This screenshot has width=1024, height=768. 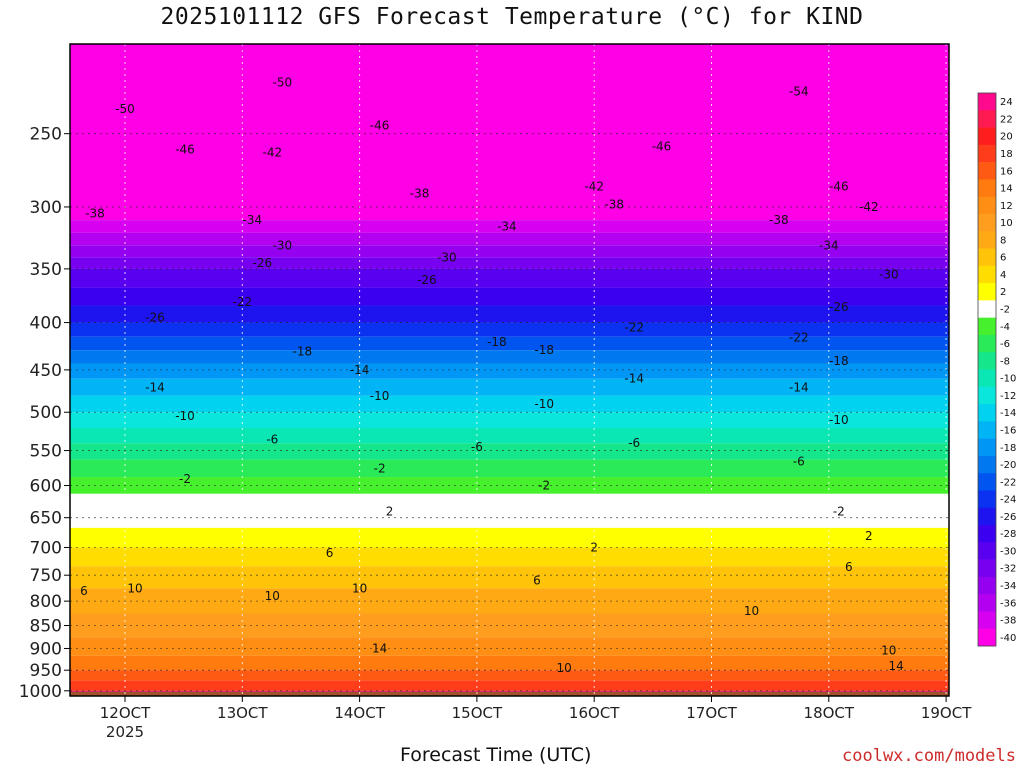 I want to click on y-tick-label: 800, so click(x=46, y=602).